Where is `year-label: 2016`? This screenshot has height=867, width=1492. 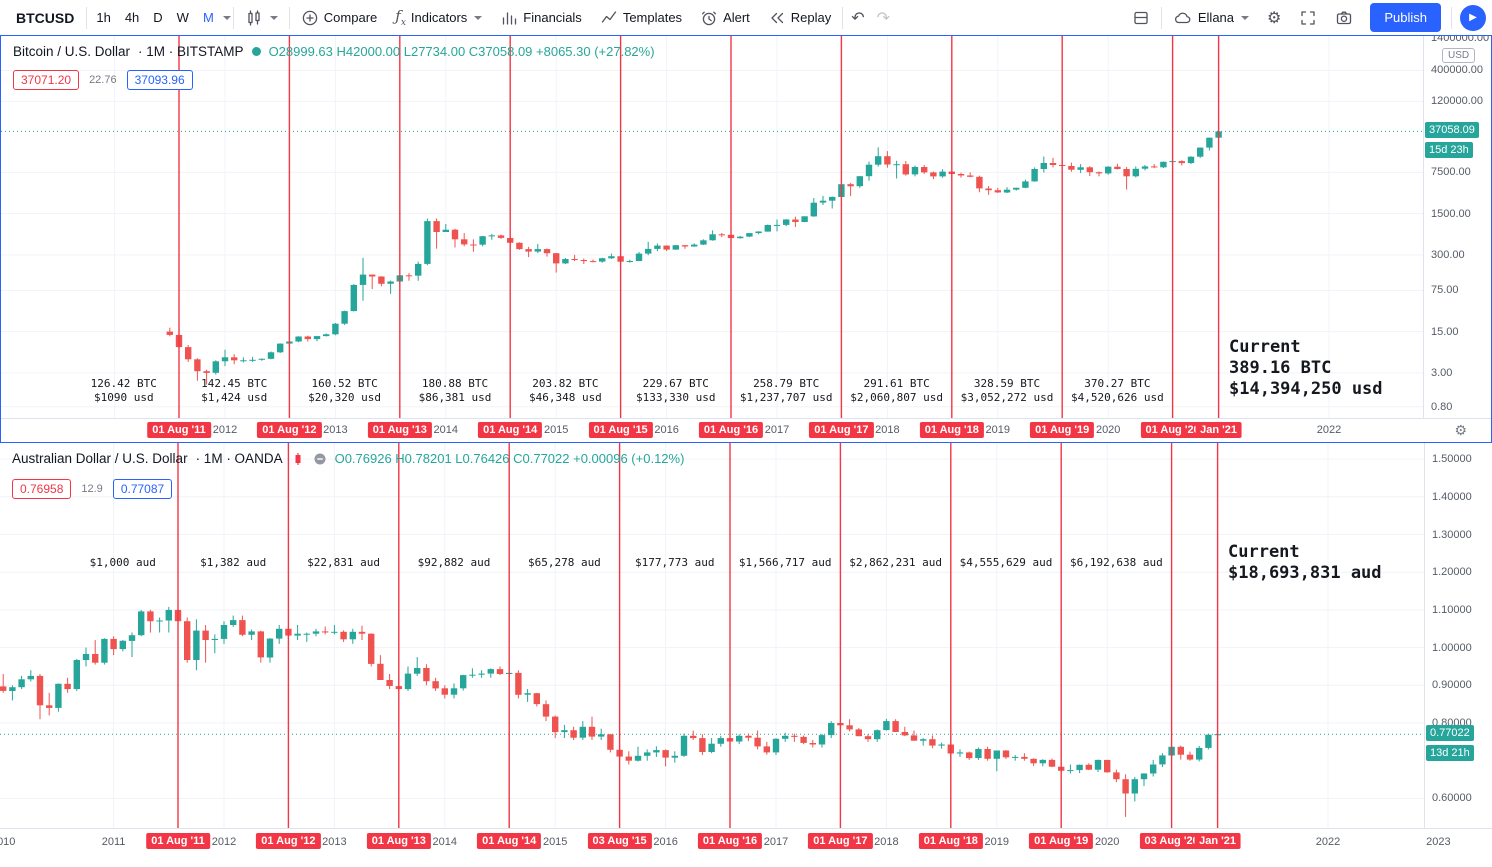 year-label: 2016 is located at coordinates (665, 842).